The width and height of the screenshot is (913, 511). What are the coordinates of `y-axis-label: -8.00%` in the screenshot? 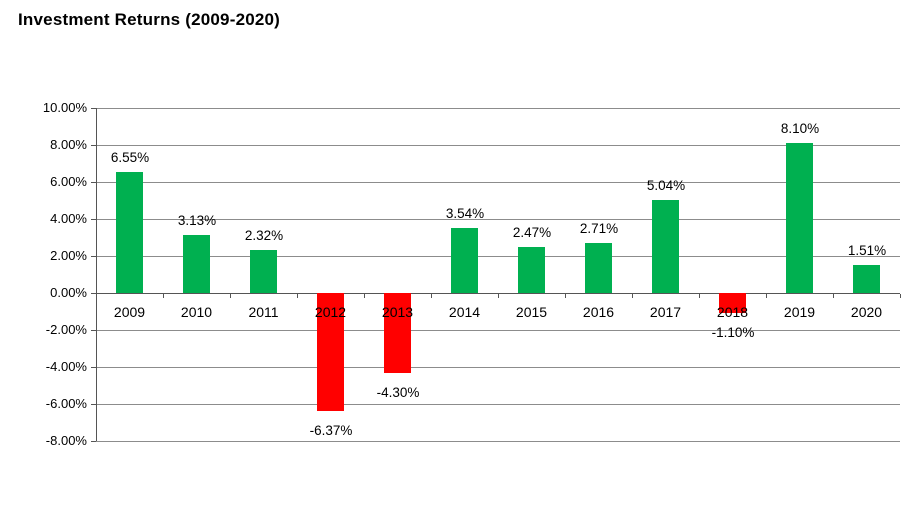 It's located at (66, 440).